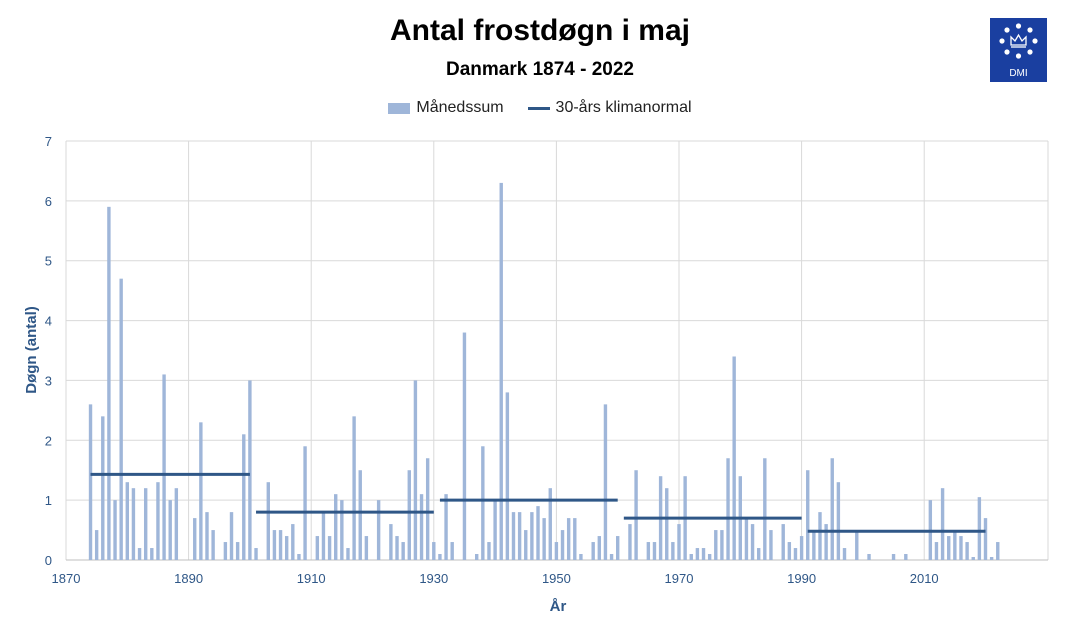 This screenshot has height=634, width=1080. I want to click on bar-1947, so click(538, 533).